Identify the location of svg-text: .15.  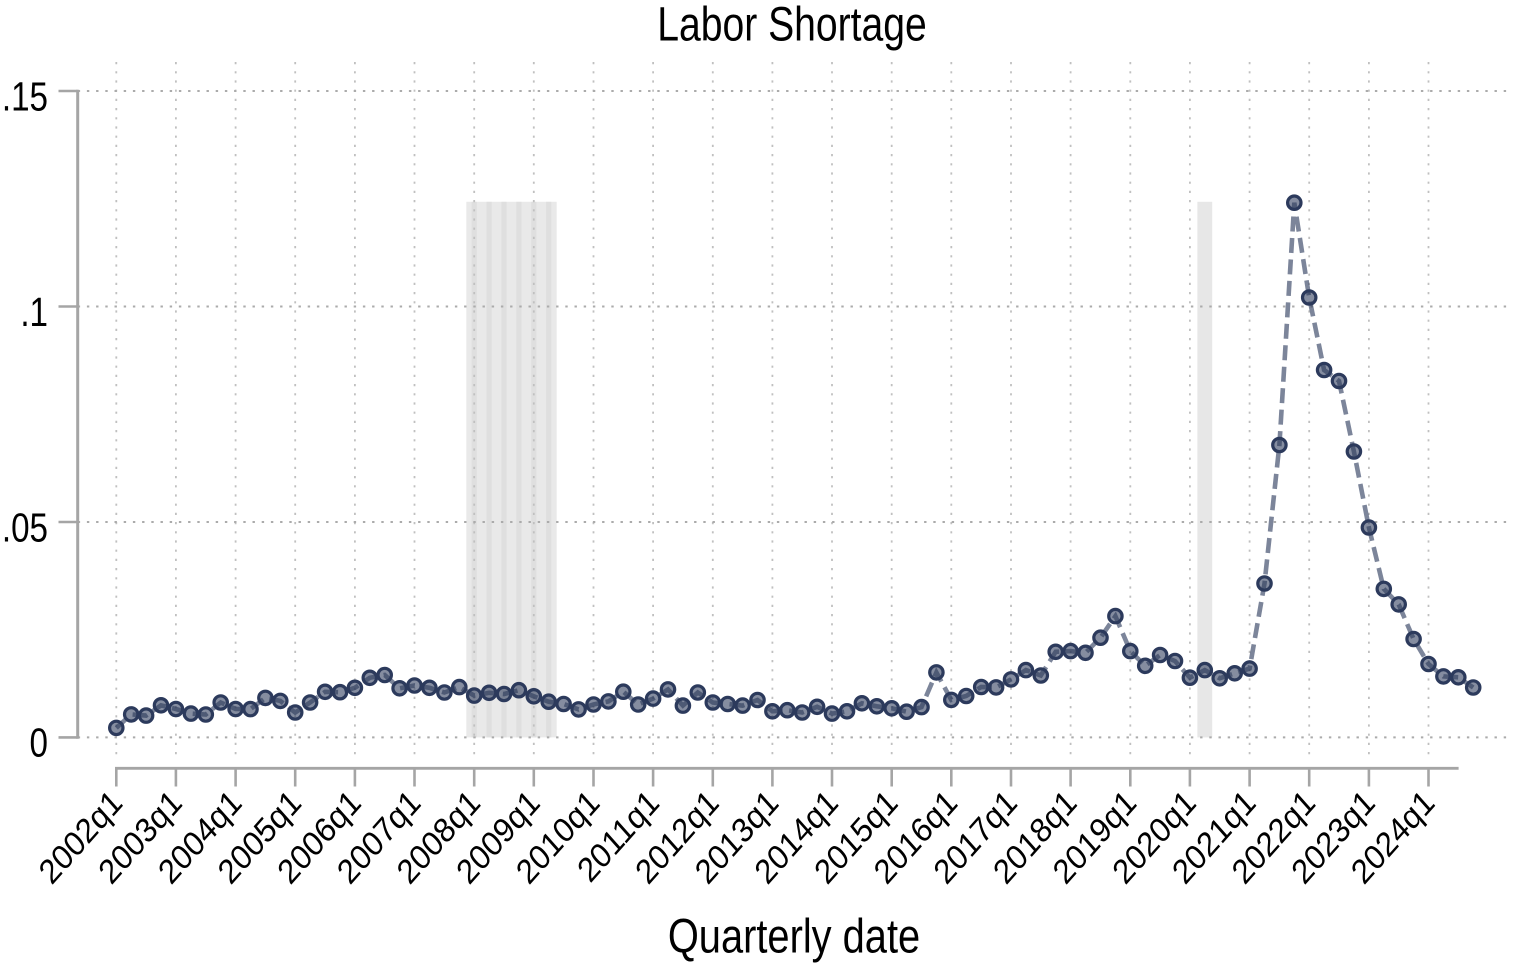
(25, 96).